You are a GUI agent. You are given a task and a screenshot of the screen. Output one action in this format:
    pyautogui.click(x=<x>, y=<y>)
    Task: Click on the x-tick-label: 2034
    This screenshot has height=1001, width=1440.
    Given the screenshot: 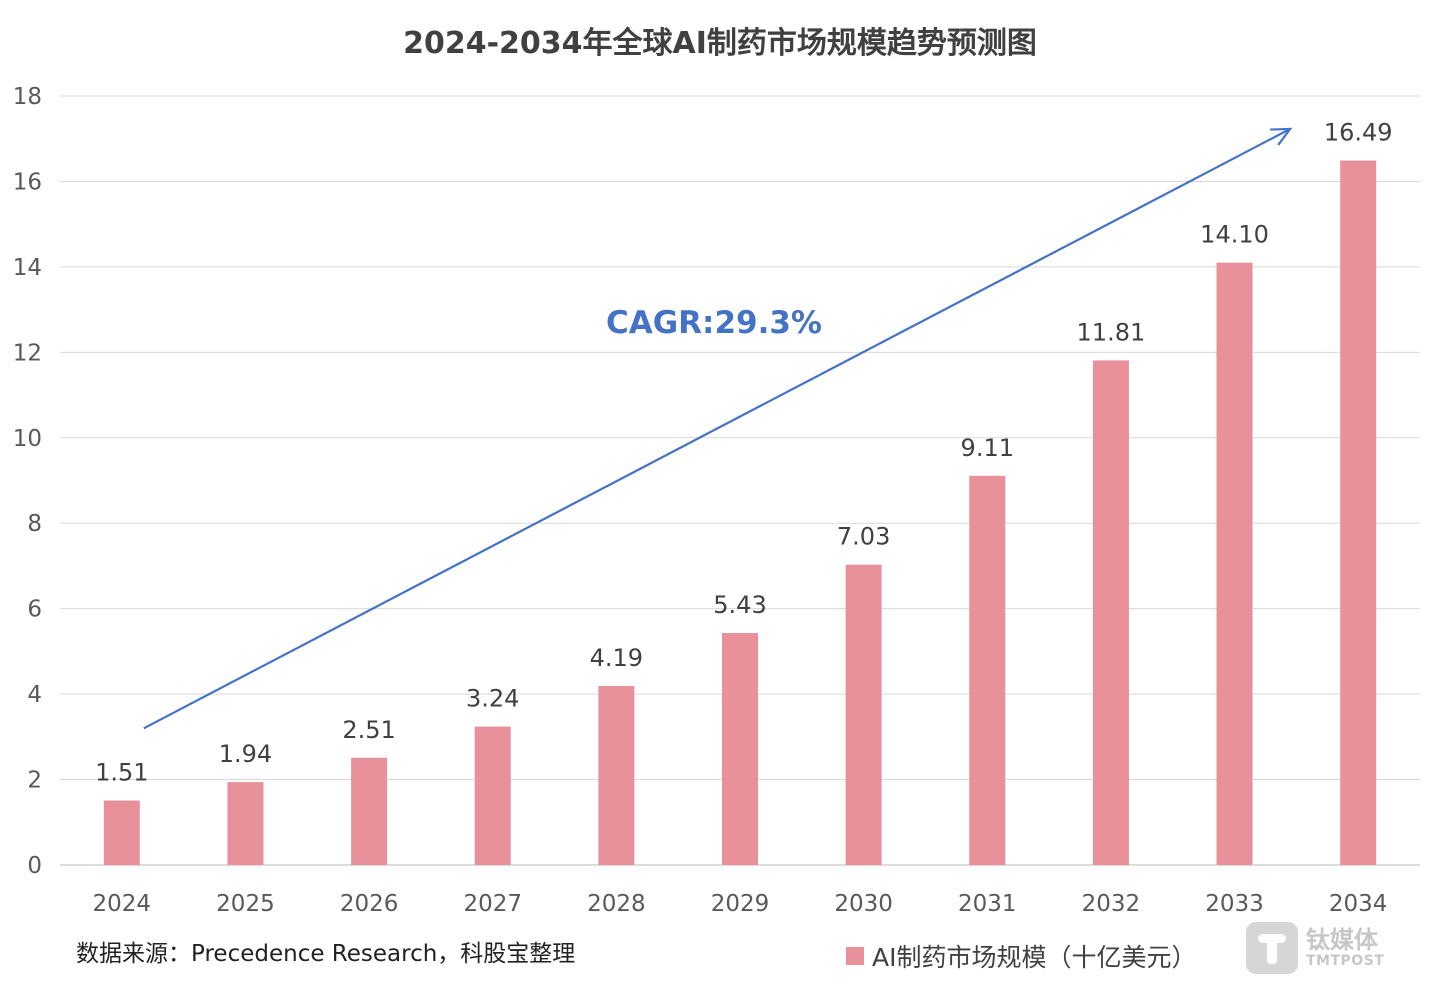 What is the action you would take?
    pyautogui.click(x=1358, y=904)
    